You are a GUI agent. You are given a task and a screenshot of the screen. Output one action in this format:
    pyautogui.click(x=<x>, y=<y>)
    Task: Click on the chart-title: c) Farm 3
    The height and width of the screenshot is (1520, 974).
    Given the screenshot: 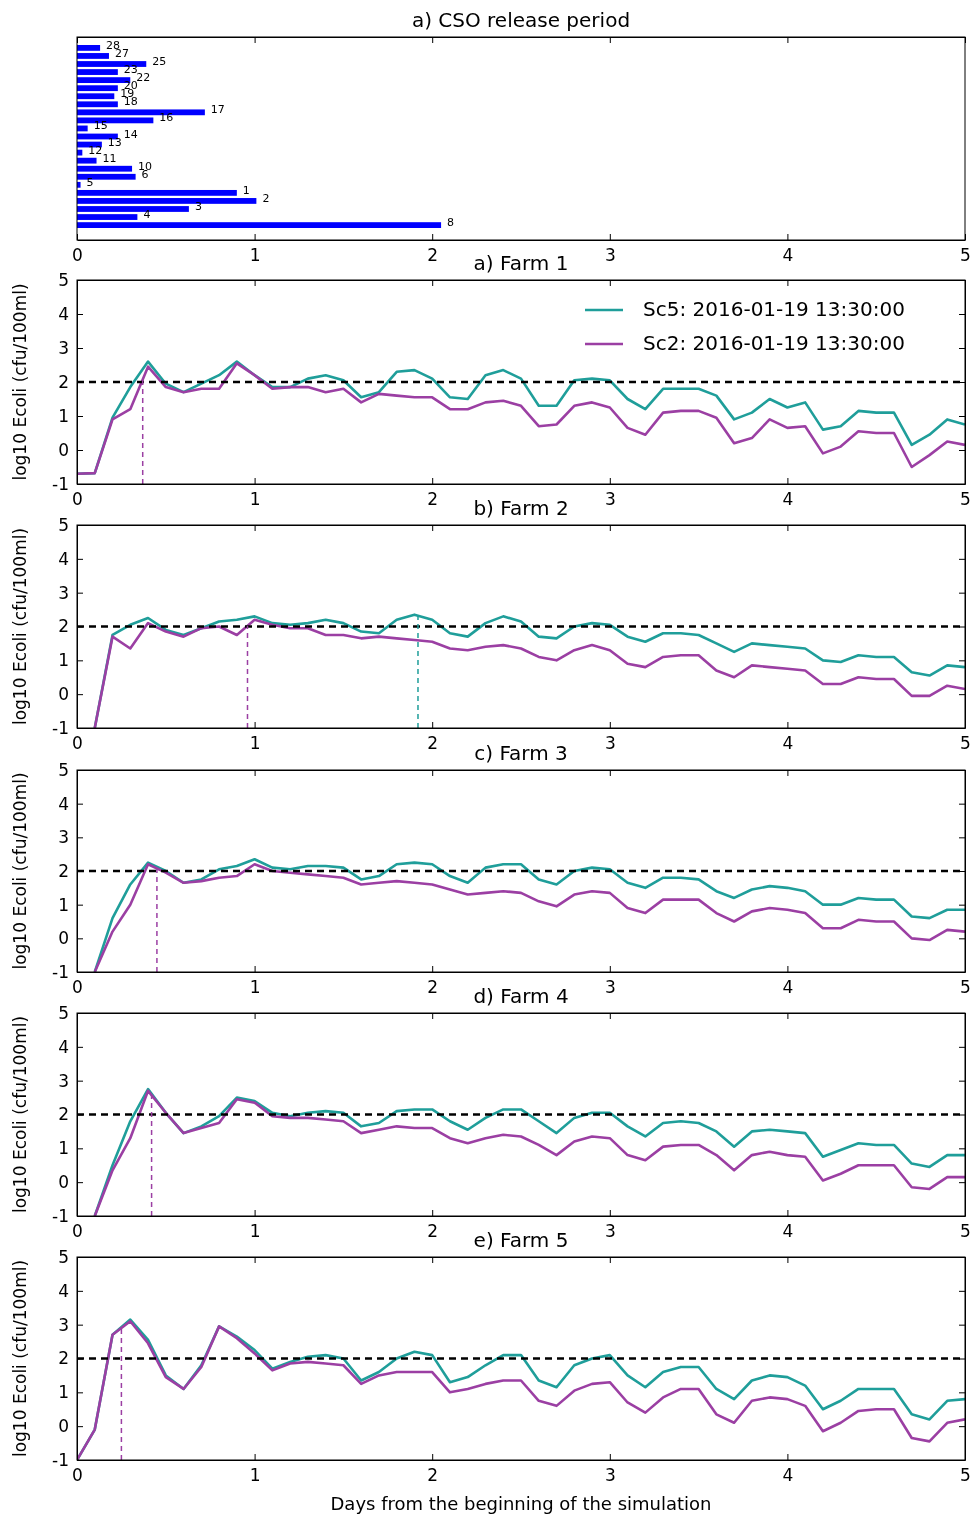 What is the action you would take?
    pyautogui.click(x=521, y=753)
    